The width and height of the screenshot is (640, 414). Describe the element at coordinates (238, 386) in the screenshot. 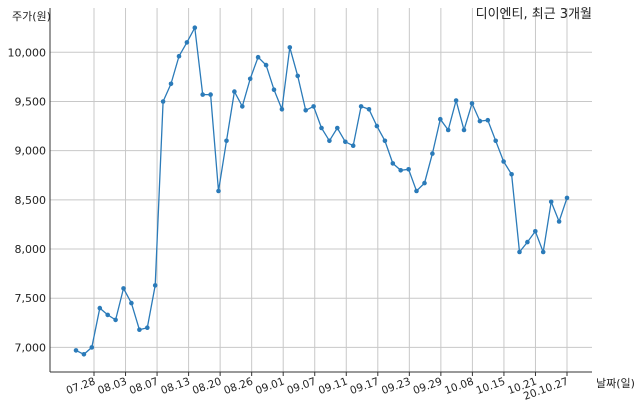

I see `x-tick-label: 08.26` at that location.